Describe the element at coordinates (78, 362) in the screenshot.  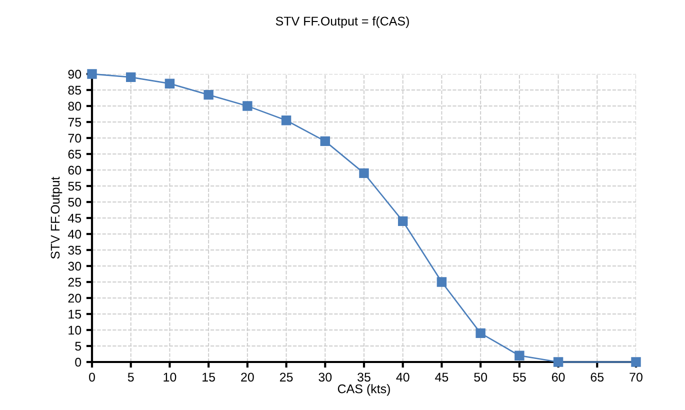
I see `y-tick-label: 0` at that location.